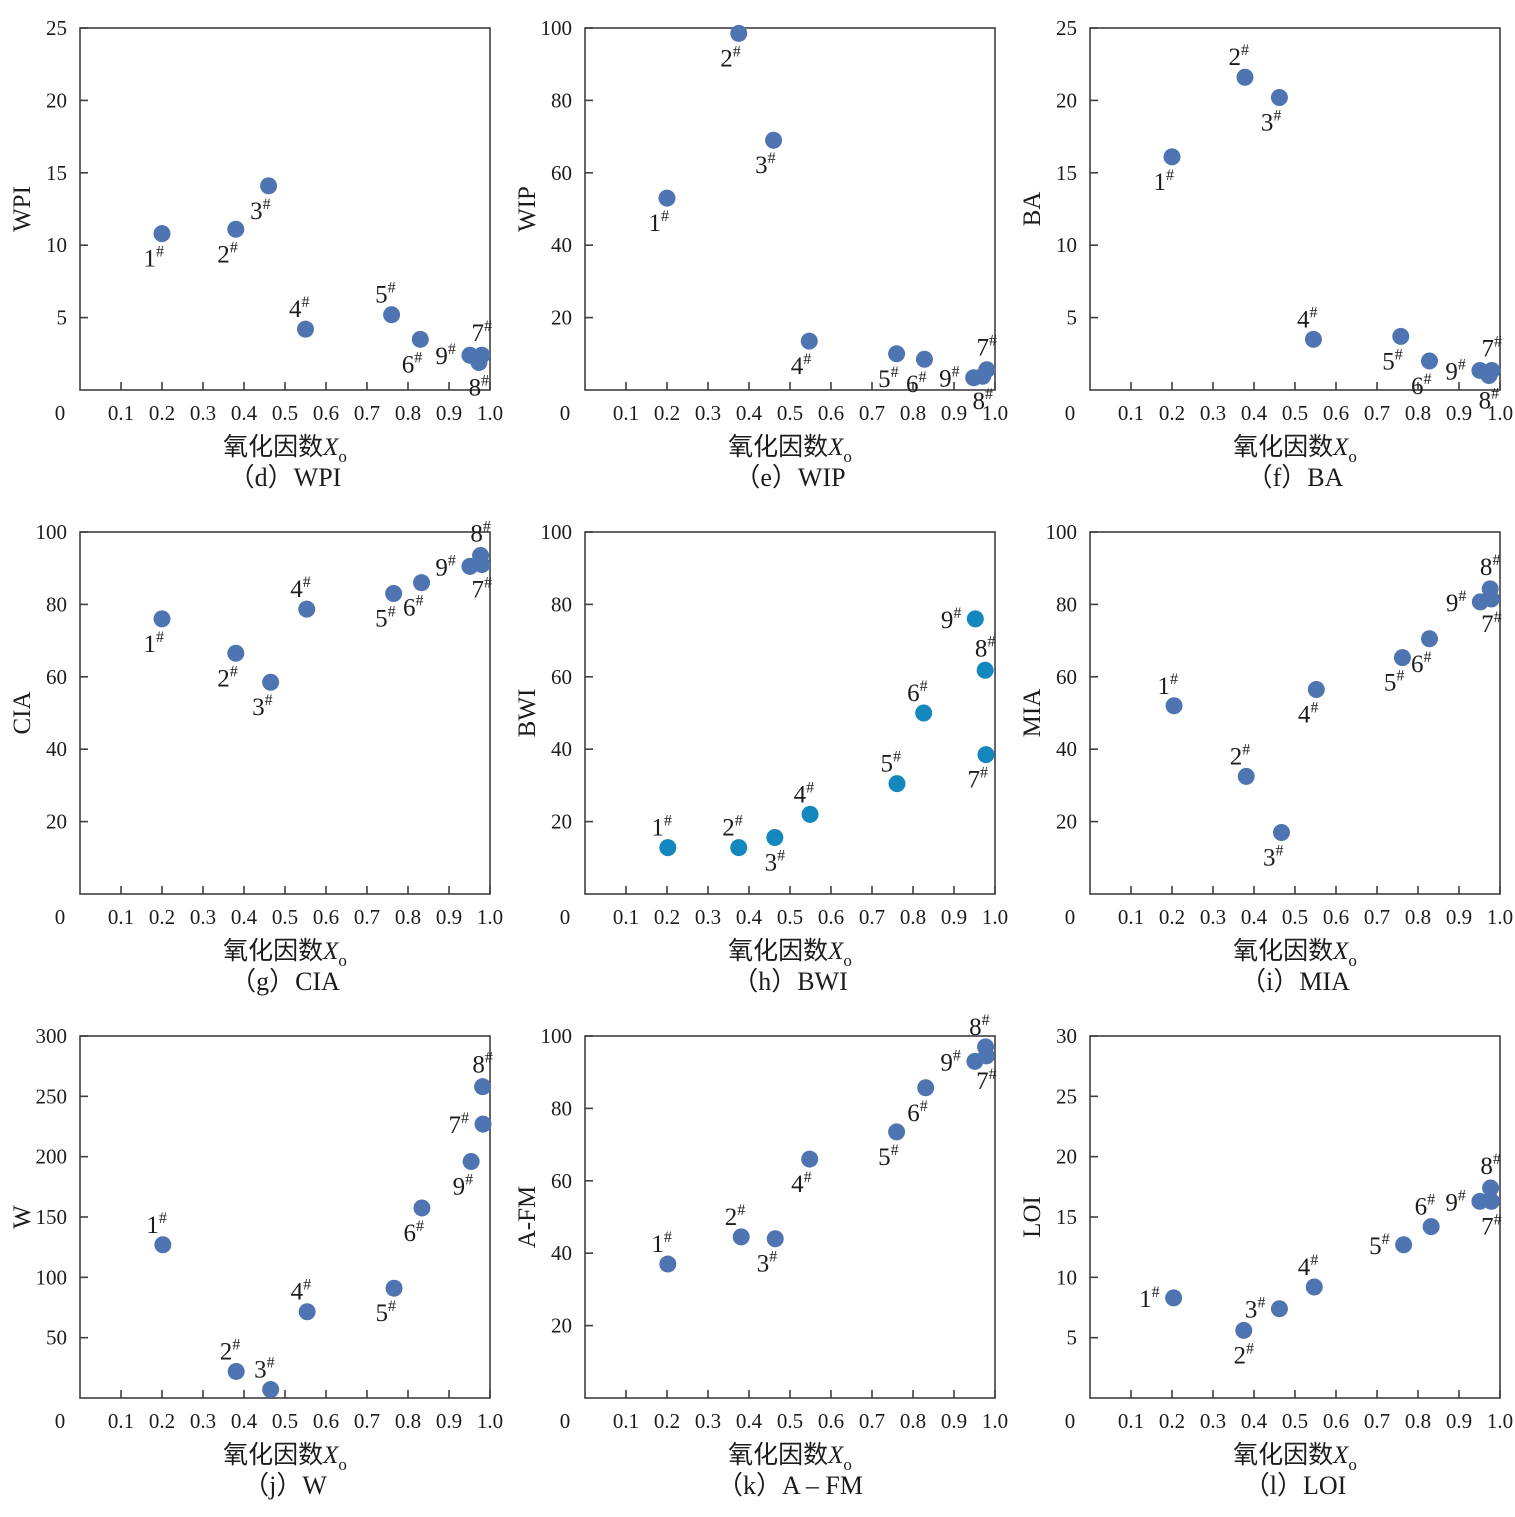 The image size is (1515, 1517). Describe the element at coordinates (1254, 917) in the screenshot. I see `x-tick-label: 0.4` at that location.